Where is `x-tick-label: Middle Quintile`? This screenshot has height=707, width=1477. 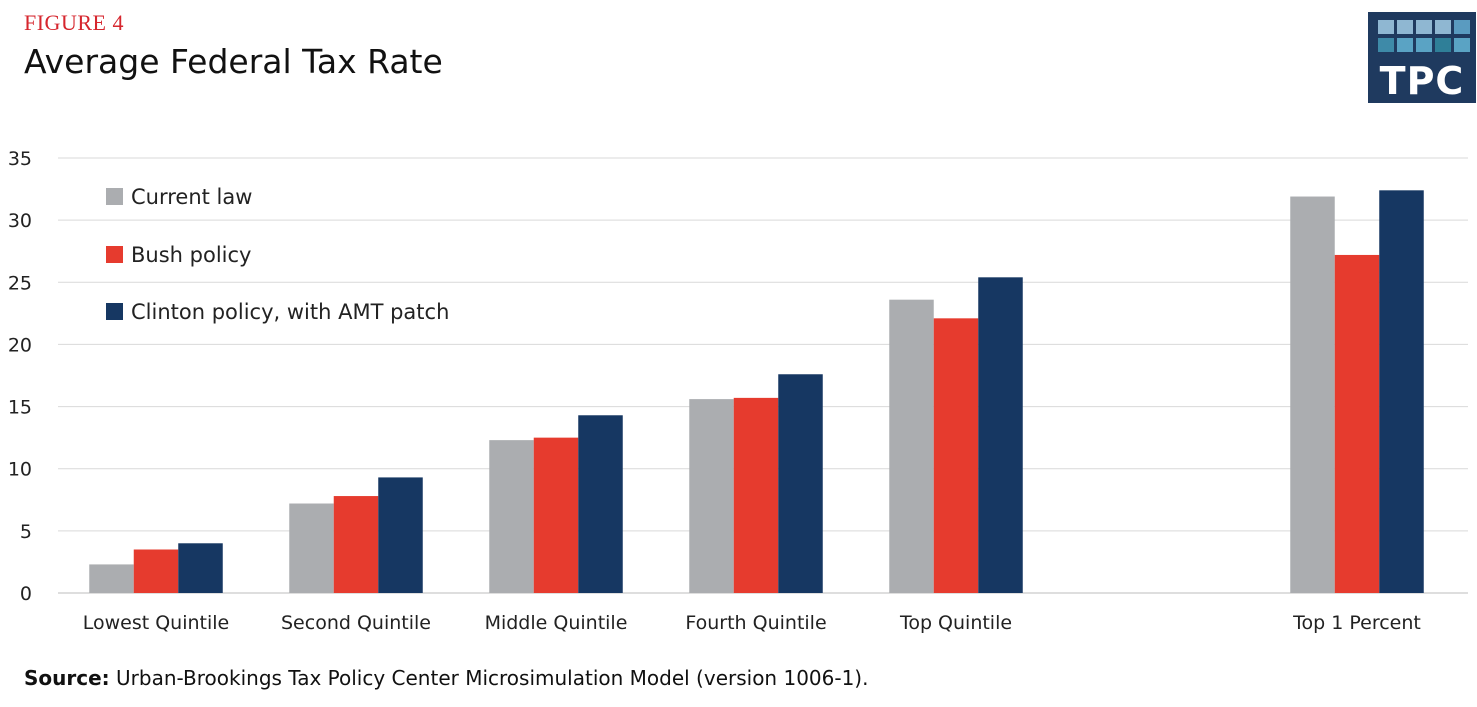 x-tick-label: Middle Quintile is located at coordinates (556, 623).